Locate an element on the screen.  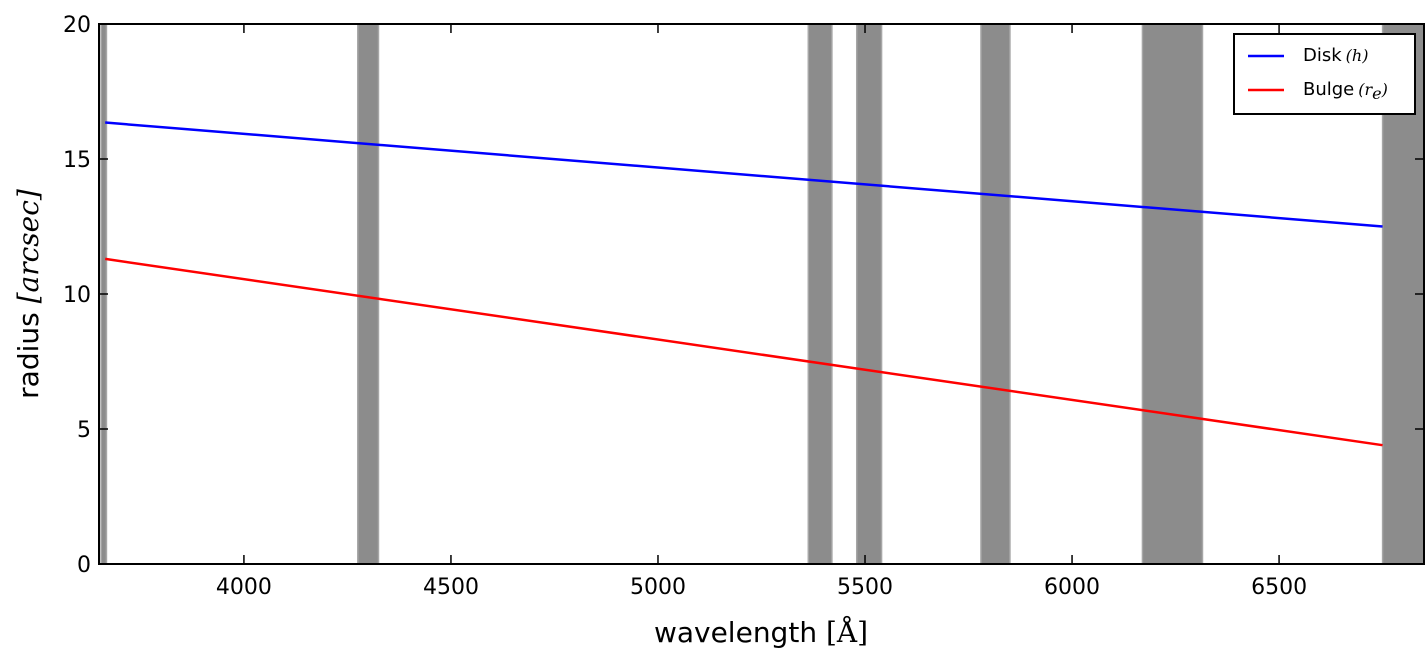
legend-label-bulge: Bulge (re) is located at coordinates (1345, 91).